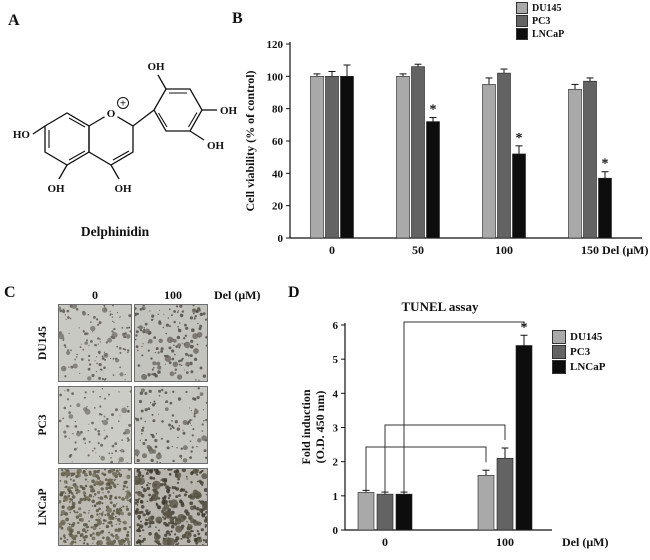 Image resolution: width=650 pixels, height=560 pixels. Describe the element at coordinates (418, 250) in the screenshot. I see `x-tick-label: 50` at that location.